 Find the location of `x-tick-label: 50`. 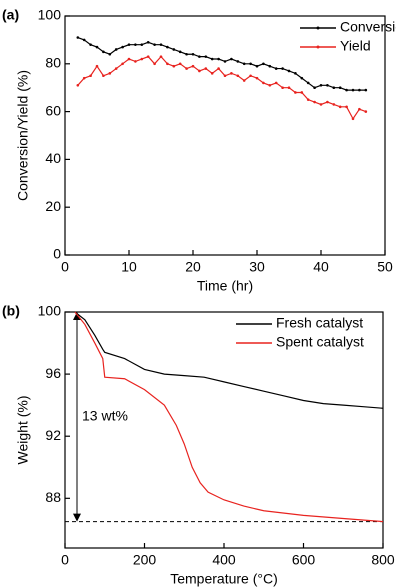

x-tick-label: 50 is located at coordinates (385, 267).